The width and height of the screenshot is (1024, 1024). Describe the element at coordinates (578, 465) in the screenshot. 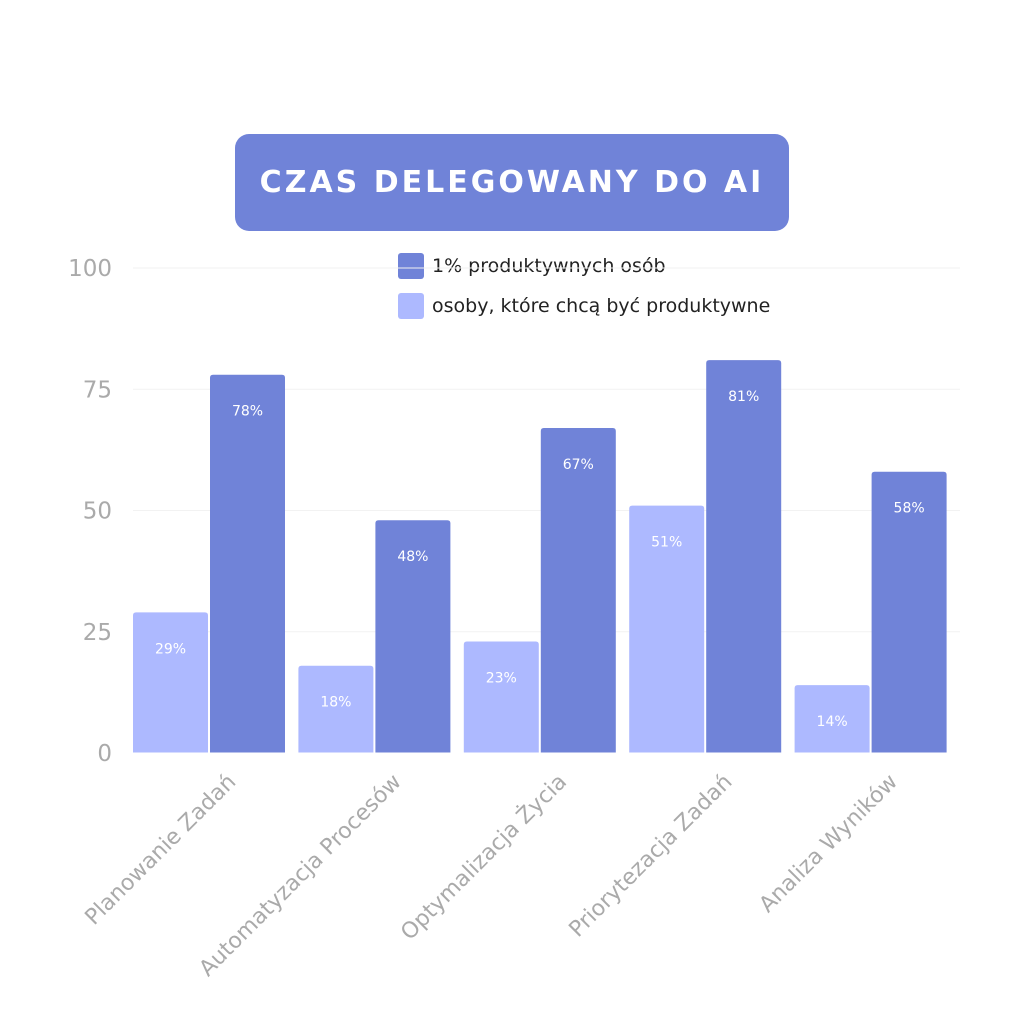

I see `bar-value-label: 67%` at that location.